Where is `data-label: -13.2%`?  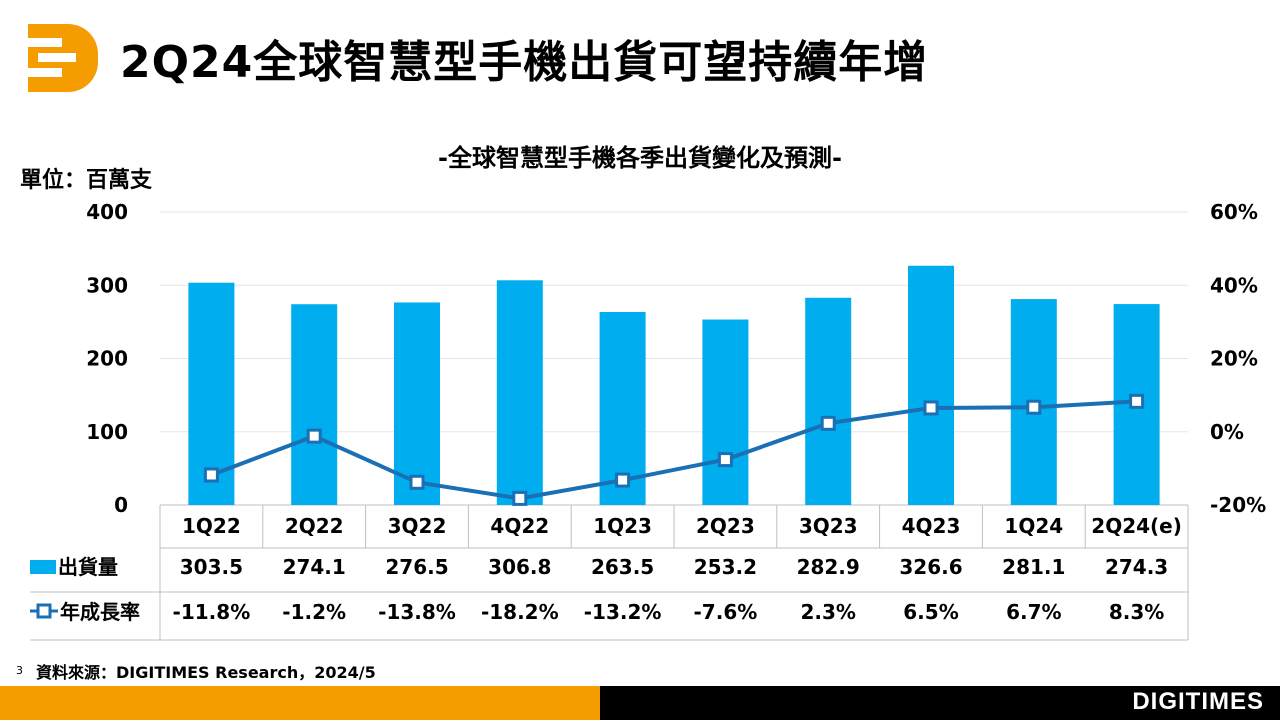 data-label: -13.2% is located at coordinates (623, 612).